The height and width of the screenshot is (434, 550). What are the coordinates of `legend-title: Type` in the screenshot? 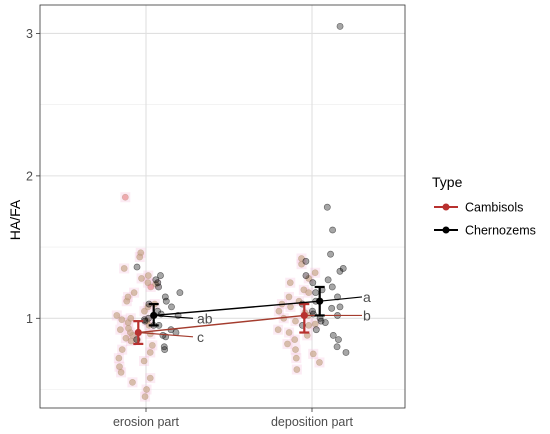 It's located at (447, 182).